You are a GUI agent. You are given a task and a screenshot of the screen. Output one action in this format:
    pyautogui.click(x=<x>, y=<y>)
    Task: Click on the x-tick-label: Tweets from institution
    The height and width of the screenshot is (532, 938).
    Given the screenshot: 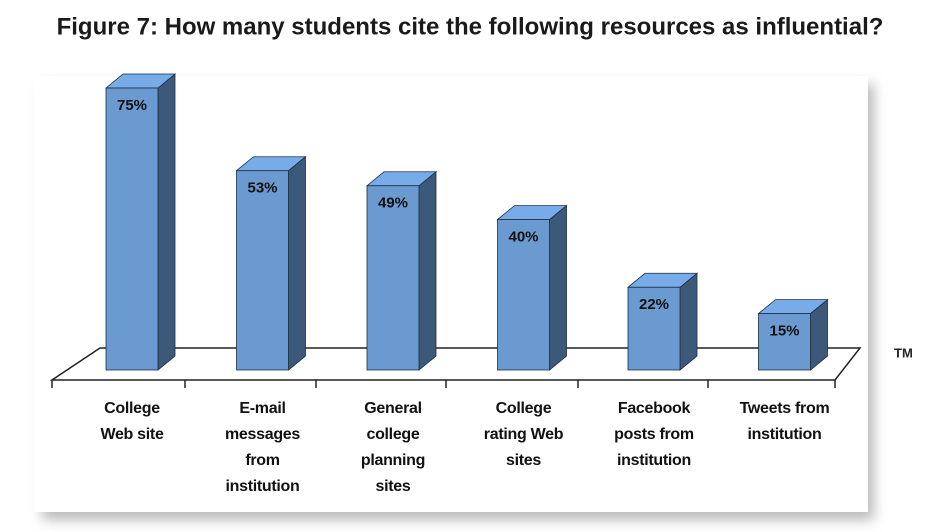 What is the action you would take?
    pyautogui.click(x=784, y=421)
    